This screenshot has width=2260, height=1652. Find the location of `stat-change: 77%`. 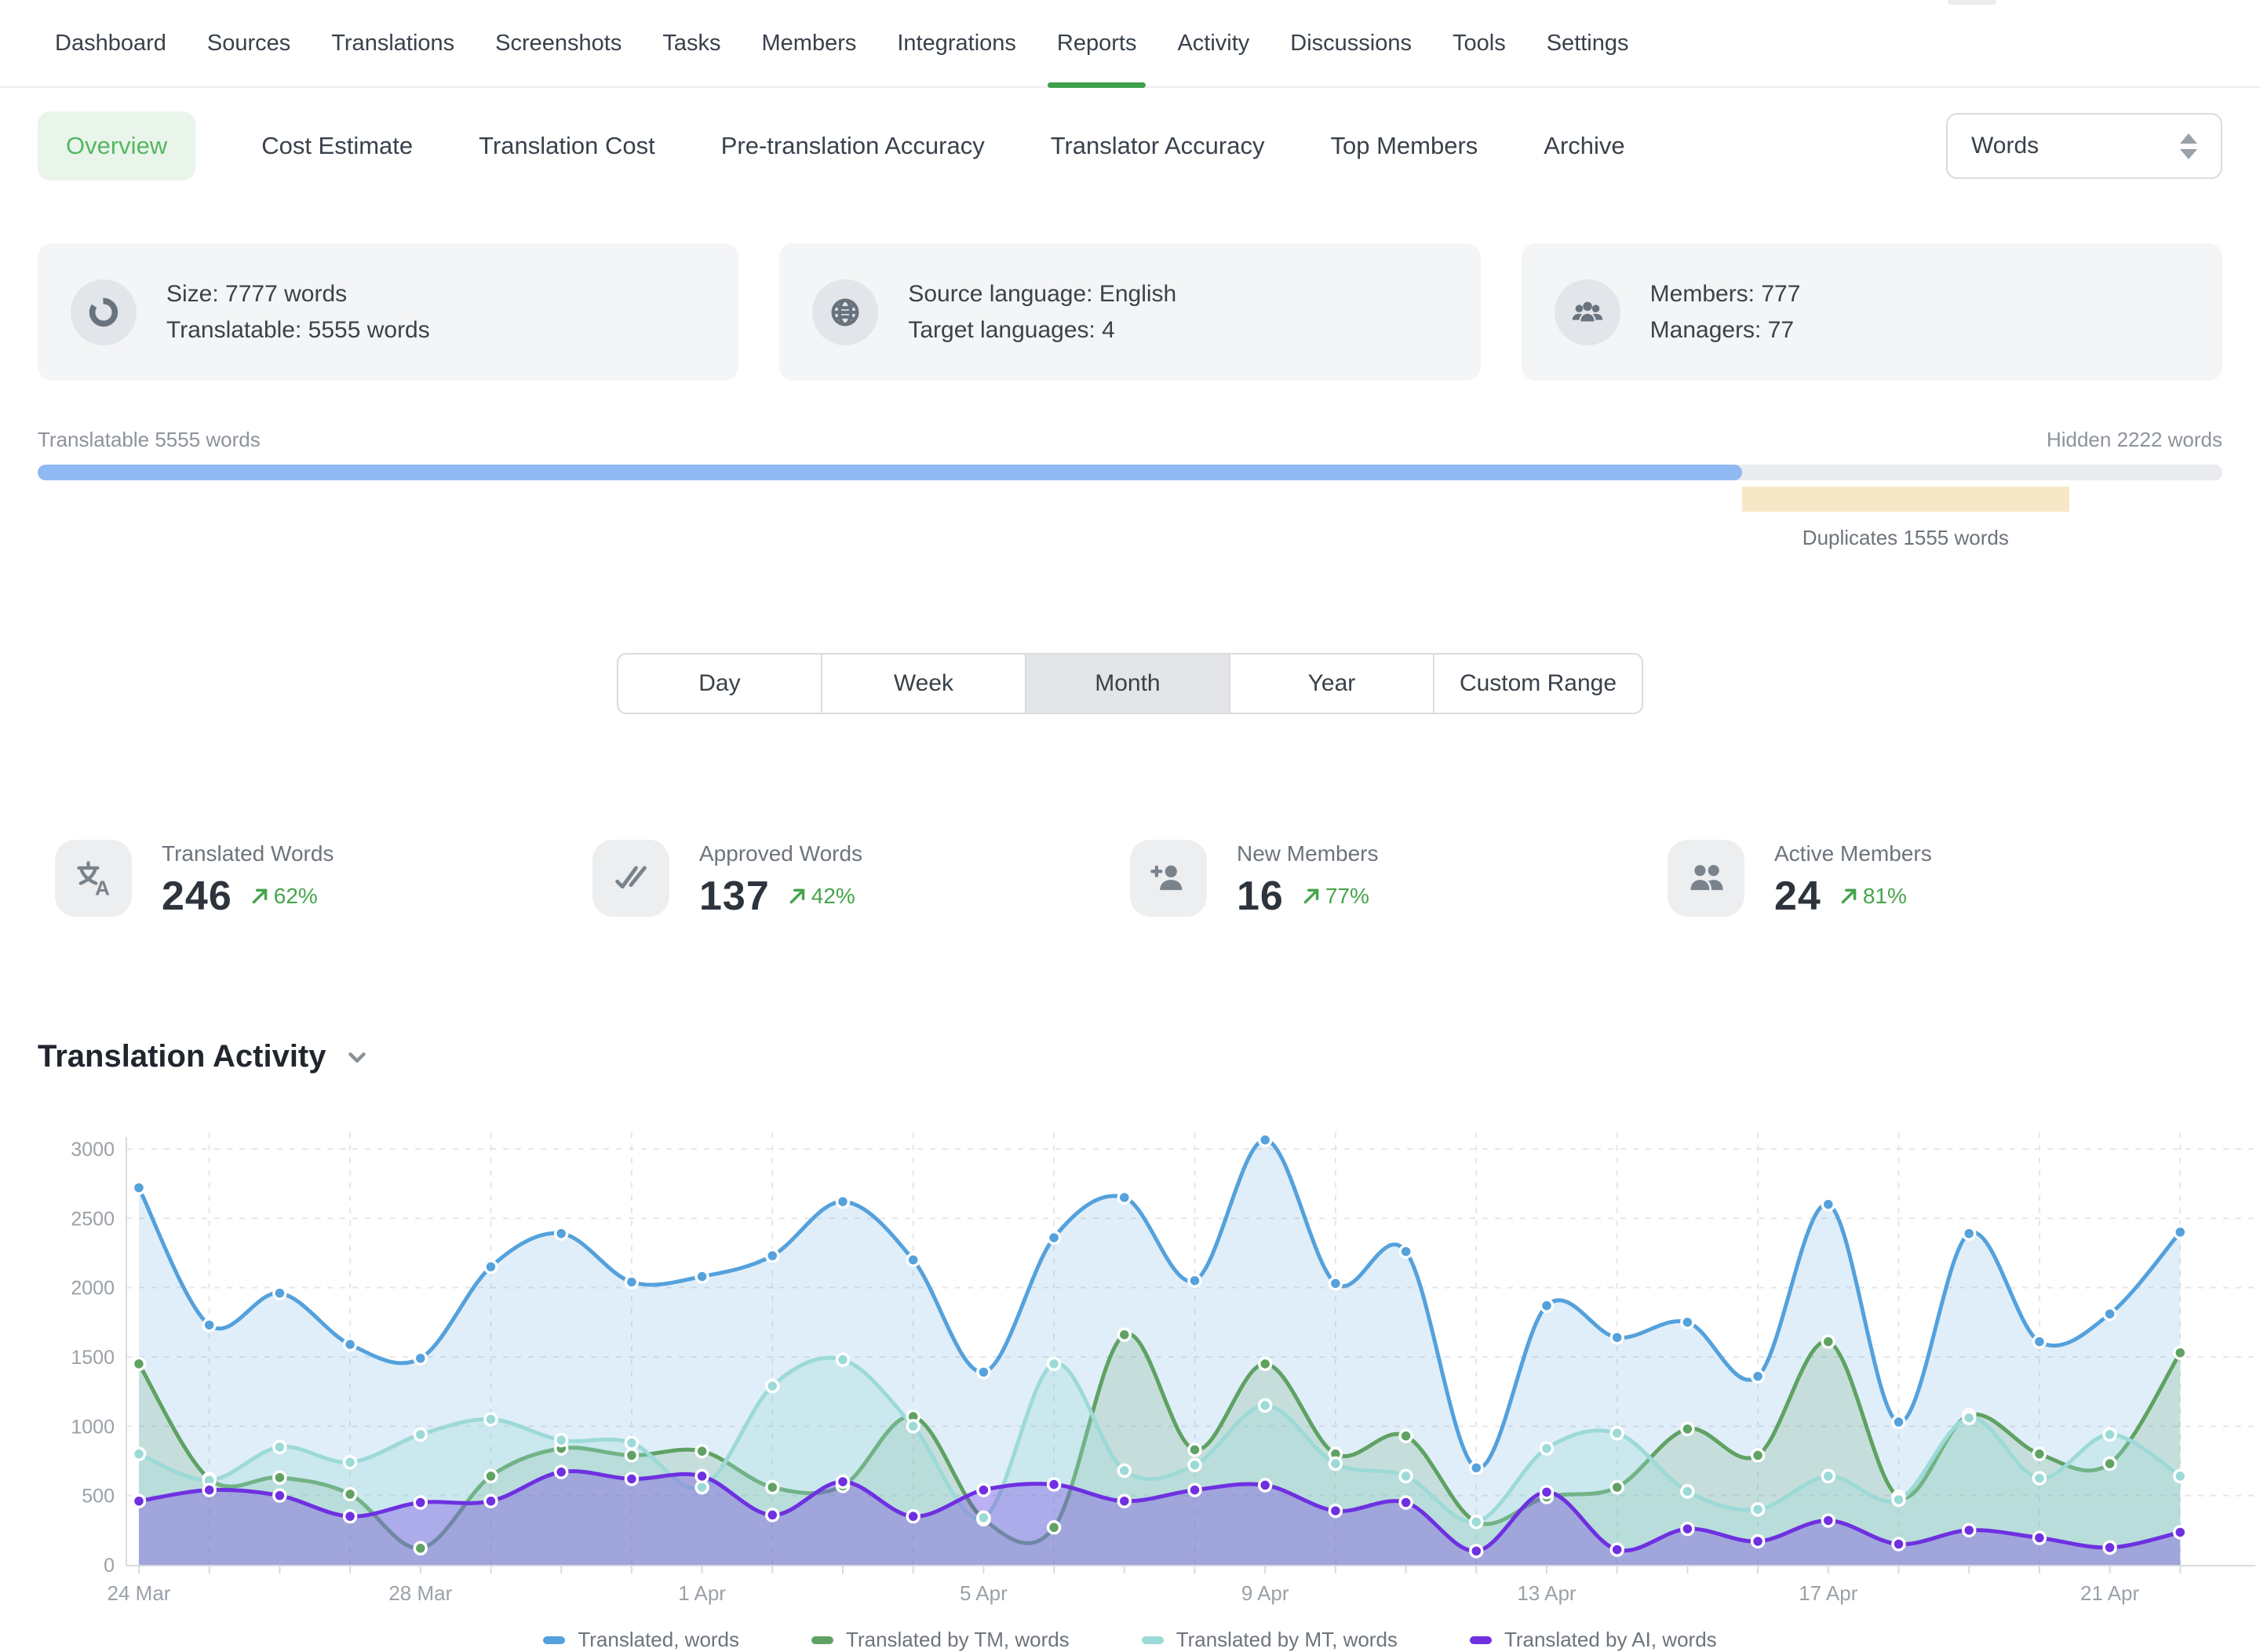

stat-change: 77% is located at coordinates (1335, 896).